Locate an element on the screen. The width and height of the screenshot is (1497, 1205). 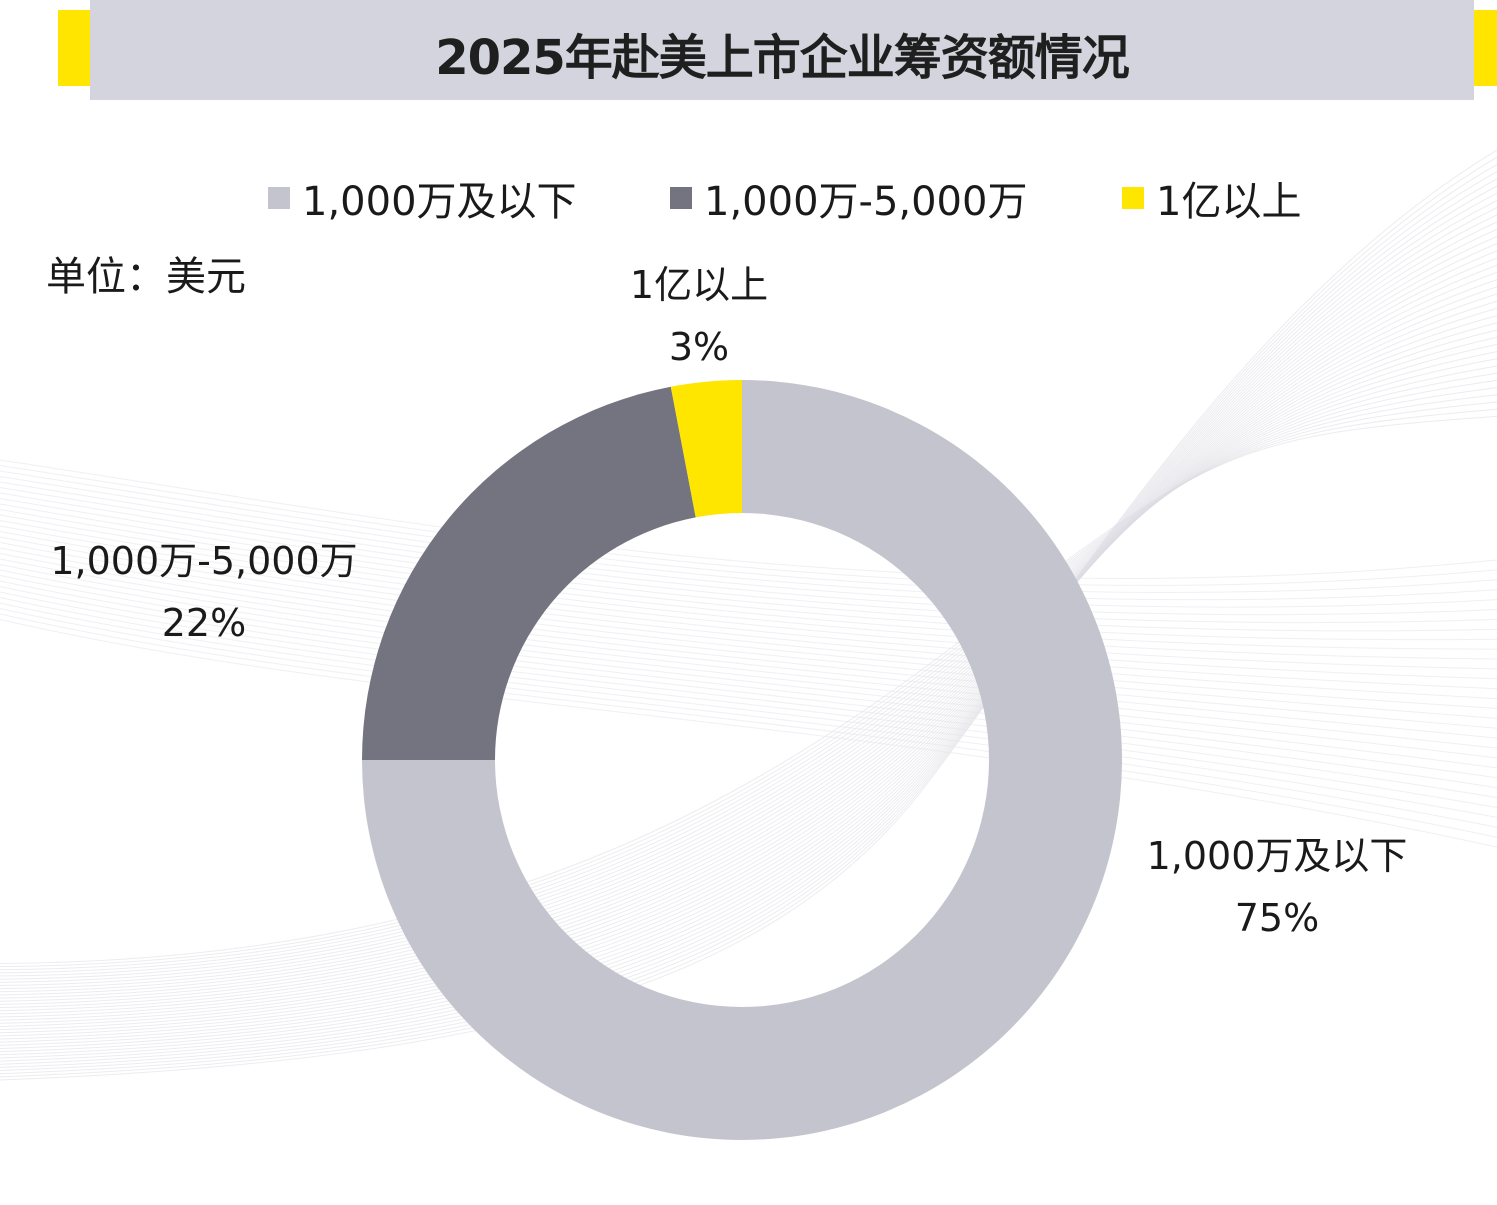
legend-item-1: 1,000万及以下 is located at coordinates (422, 198).